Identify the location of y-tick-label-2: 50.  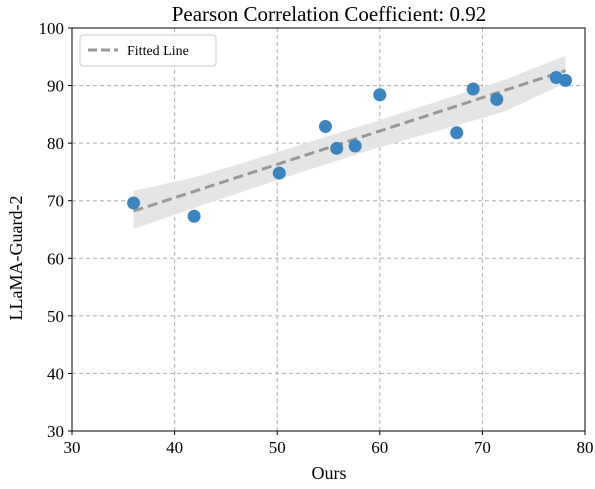
(55, 316).